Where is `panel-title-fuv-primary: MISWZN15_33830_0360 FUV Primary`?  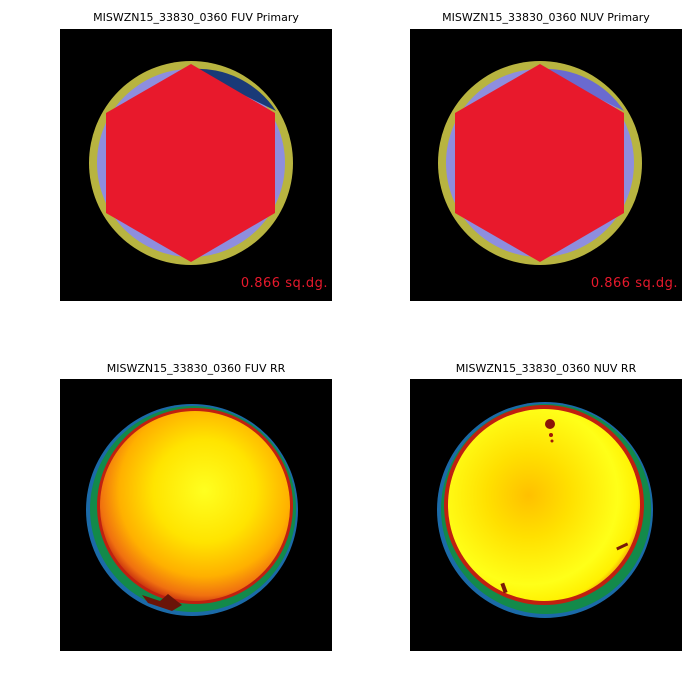 panel-title-fuv-primary: MISWZN15_33830_0360 FUV Primary is located at coordinates (196, 17).